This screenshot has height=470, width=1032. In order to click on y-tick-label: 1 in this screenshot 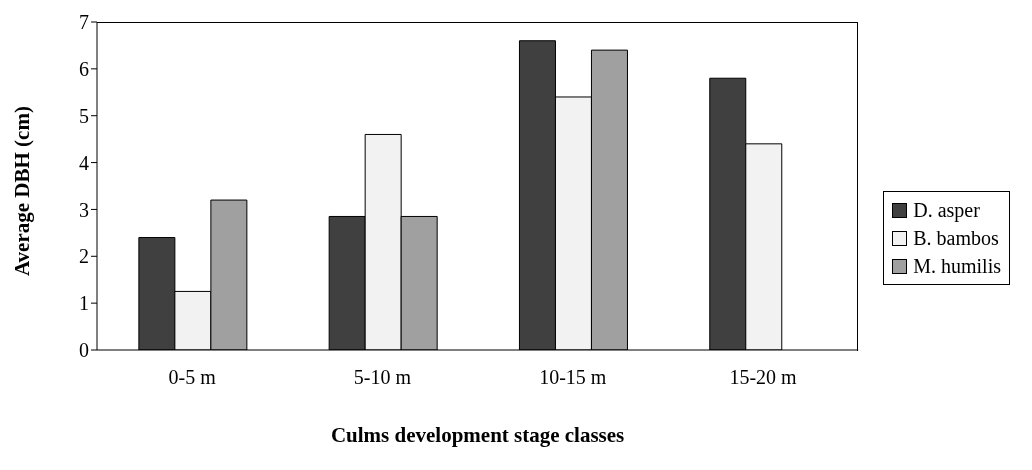, I will do `click(84, 303)`.